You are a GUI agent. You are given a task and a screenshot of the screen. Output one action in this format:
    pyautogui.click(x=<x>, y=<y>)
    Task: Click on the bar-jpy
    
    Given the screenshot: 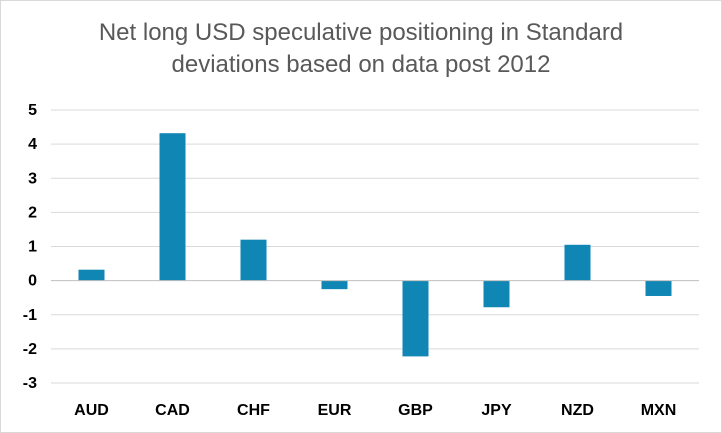 What is the action you would take?
    pyautogui.click(x=496, y=294)
    